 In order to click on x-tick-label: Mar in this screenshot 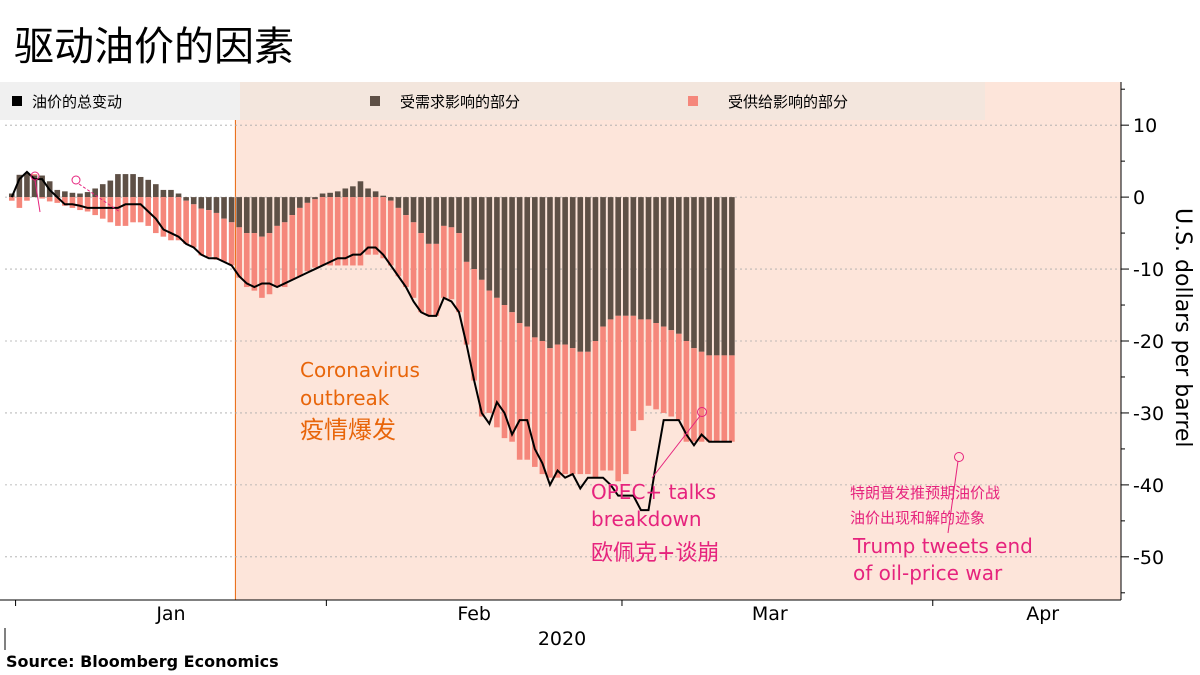, I will do `click(770, 614)`.